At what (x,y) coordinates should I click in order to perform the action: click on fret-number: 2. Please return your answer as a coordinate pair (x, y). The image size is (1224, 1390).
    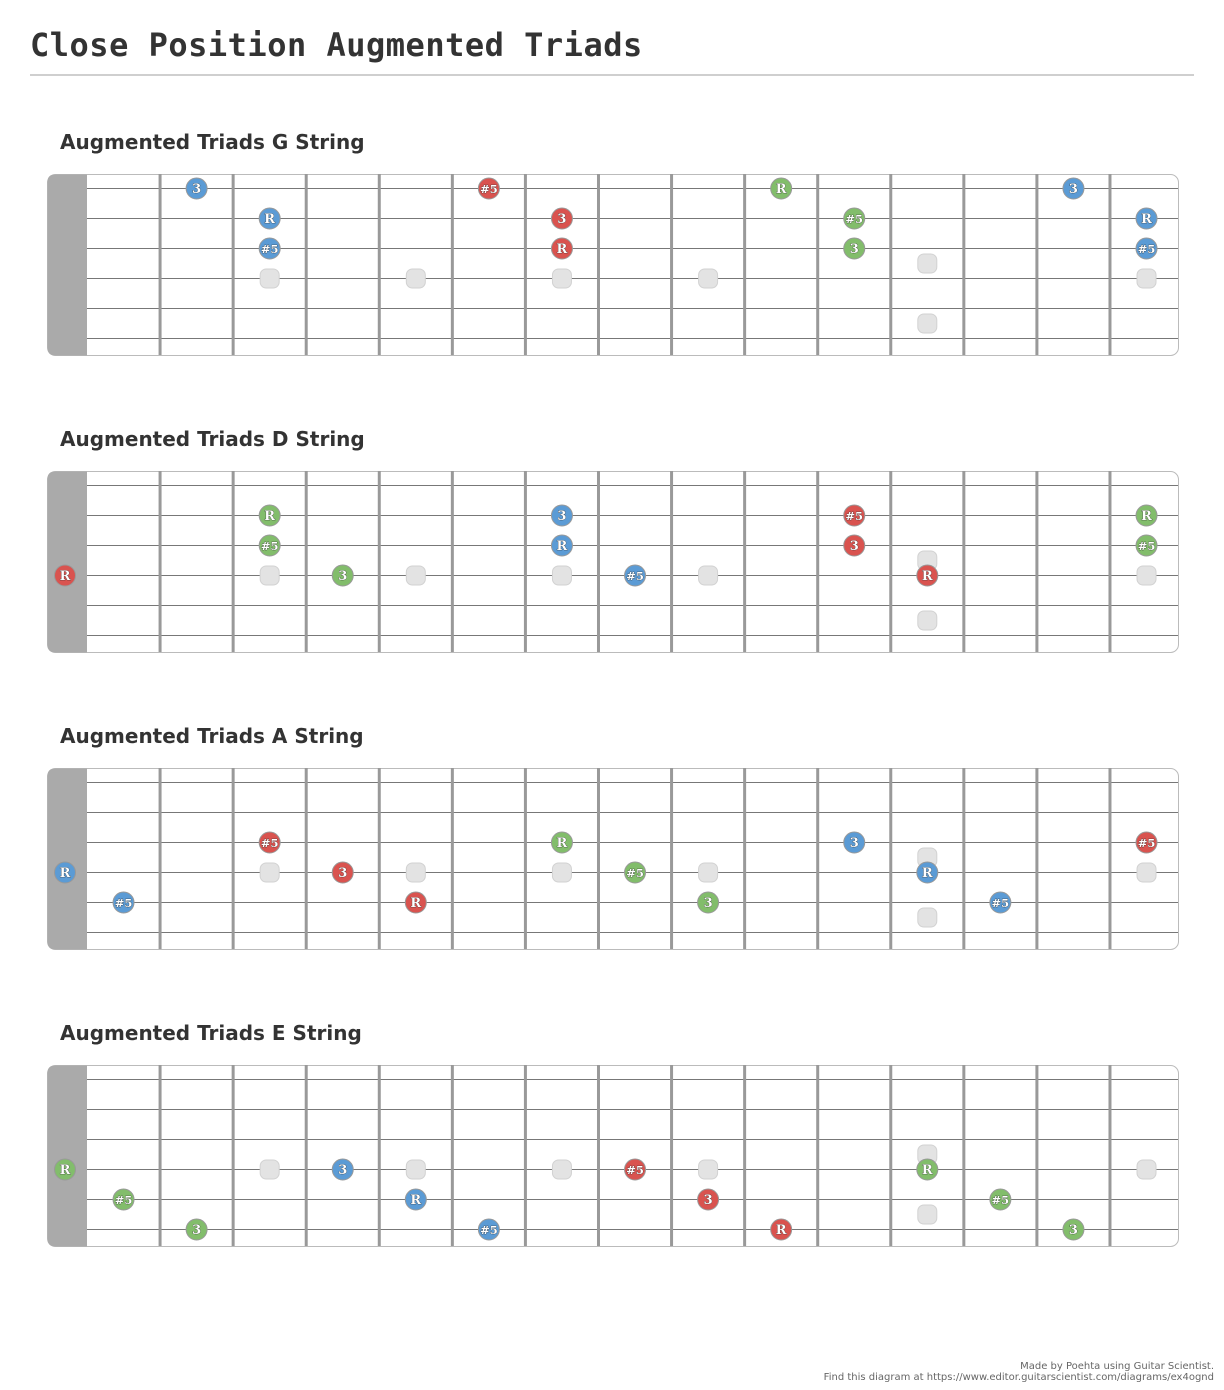
    Looking at the image, I should click on (197, 368).